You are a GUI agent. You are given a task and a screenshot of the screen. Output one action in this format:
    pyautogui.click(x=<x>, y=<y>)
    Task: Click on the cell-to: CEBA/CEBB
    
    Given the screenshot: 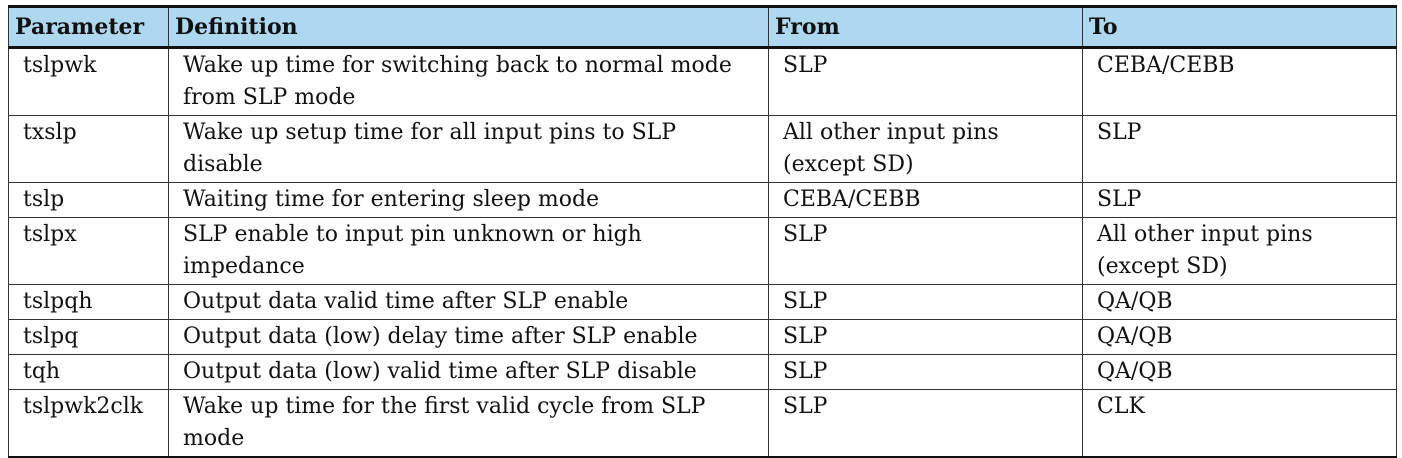 What is the action you would take?
    pyautogui.click(x=1239, y=81)
    